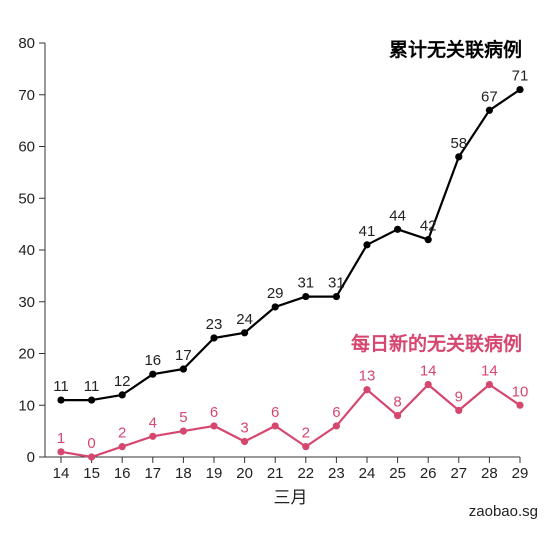  I want to click on data-label: 71, so click(520, 76).